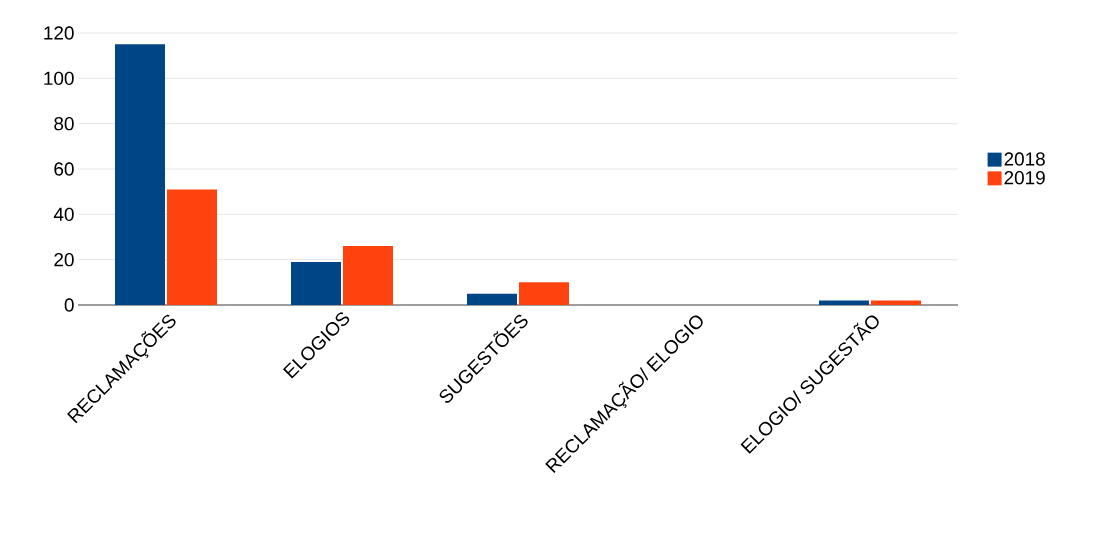  Describe the element at coordinates (1024, 177) in the screenshot. I see `legend-label: 2019` at that location.